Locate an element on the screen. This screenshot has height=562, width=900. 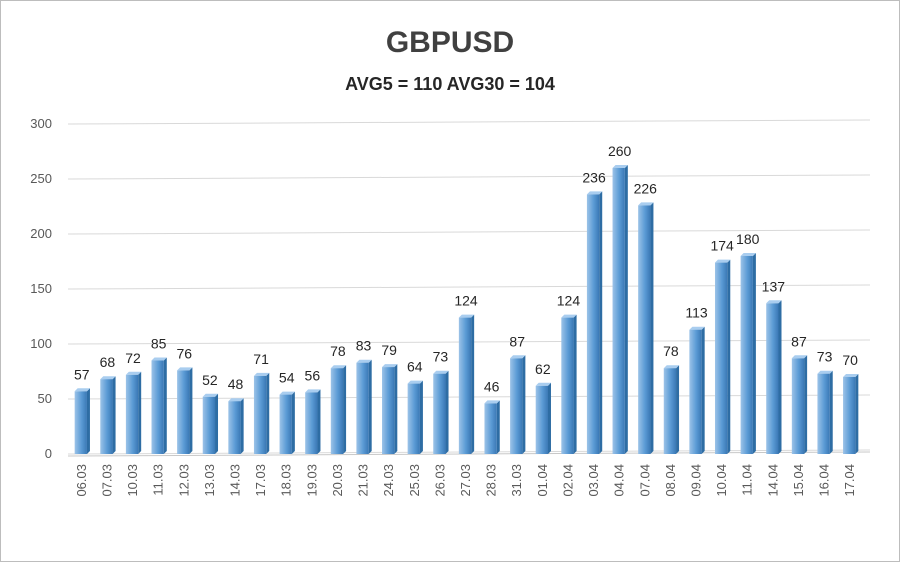
x-tick-label: 07.04 is located at coordinates (644, 480).